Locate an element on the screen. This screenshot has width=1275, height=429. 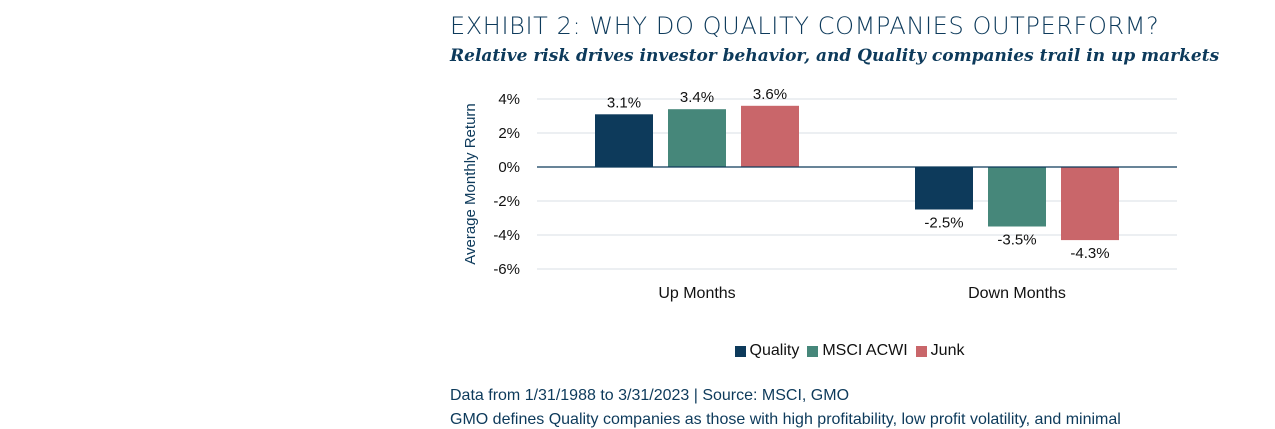
data-label: 3.6% is located at coordinates (770, 94).